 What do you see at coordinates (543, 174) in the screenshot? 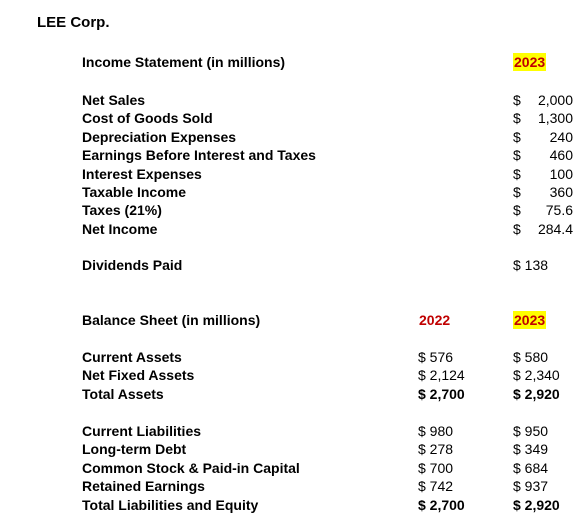
I see `income-row-value: $100` at bounding box center [543, 174].